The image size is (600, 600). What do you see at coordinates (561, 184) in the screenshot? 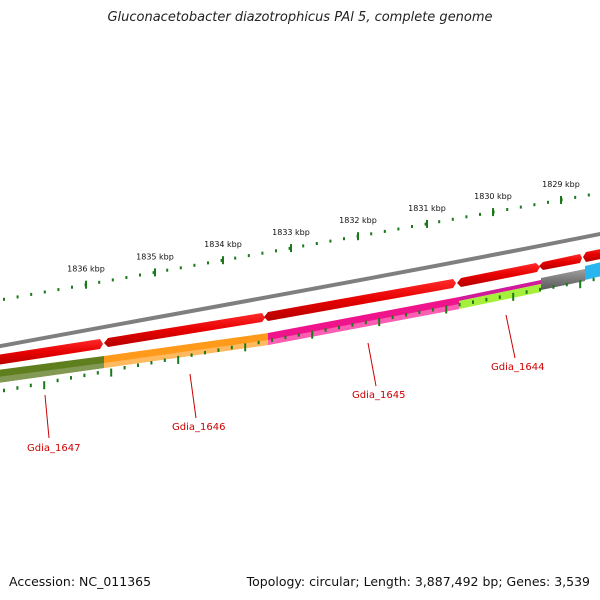
I see `ruler-label: 1829 kbp` at bounding box center [561, 184].